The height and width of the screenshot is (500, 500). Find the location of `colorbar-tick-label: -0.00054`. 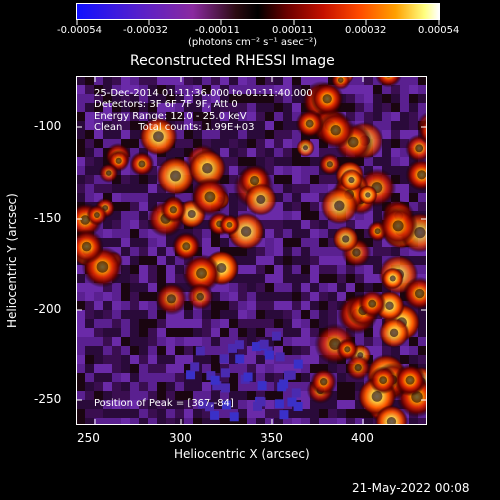

colorbar-tick-label: -0.00054 is located at coordinates (79, 30).